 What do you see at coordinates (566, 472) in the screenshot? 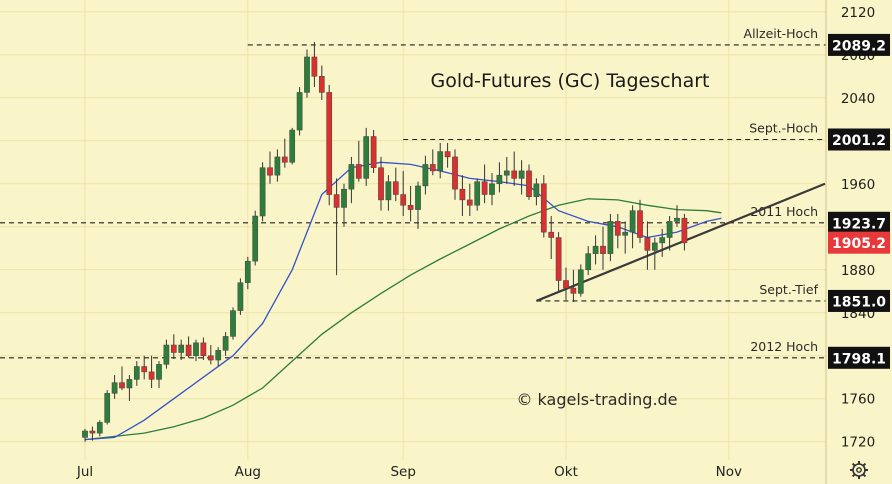
I see `x-tick-label: Okt` at bounding box center [566, 472].